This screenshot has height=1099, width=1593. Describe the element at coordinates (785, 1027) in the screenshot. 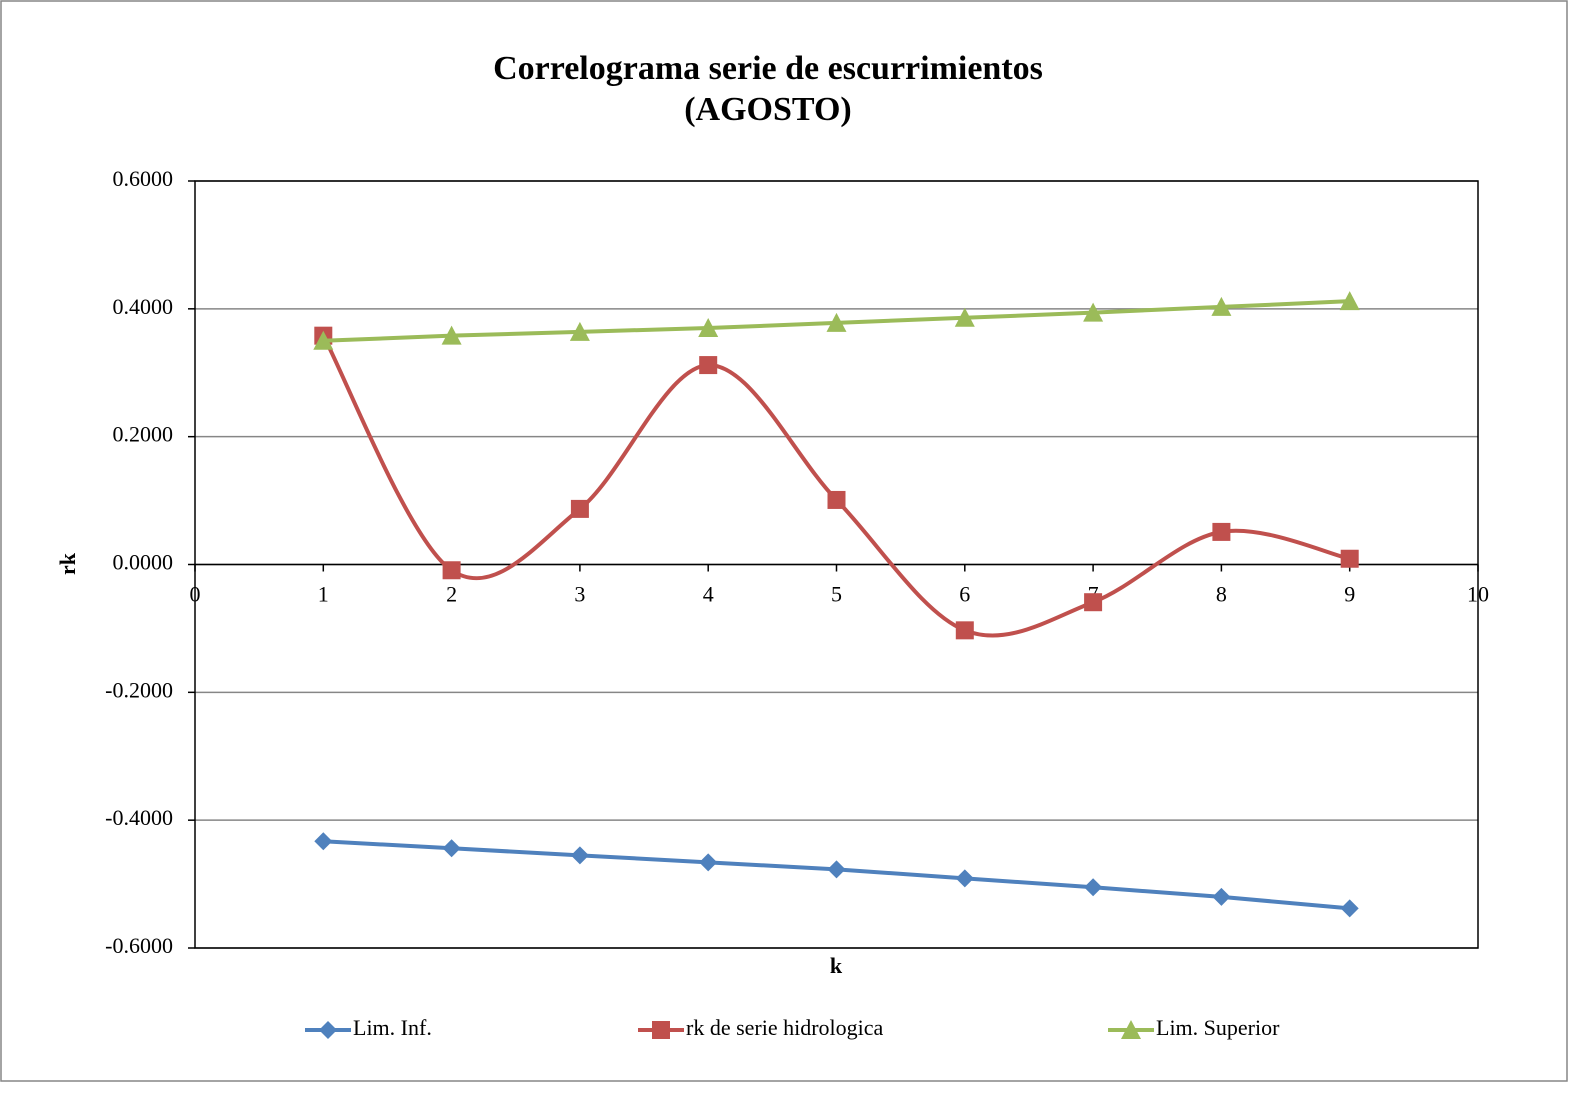

I see `legend-label: rk de serie hidrologica` at that location.